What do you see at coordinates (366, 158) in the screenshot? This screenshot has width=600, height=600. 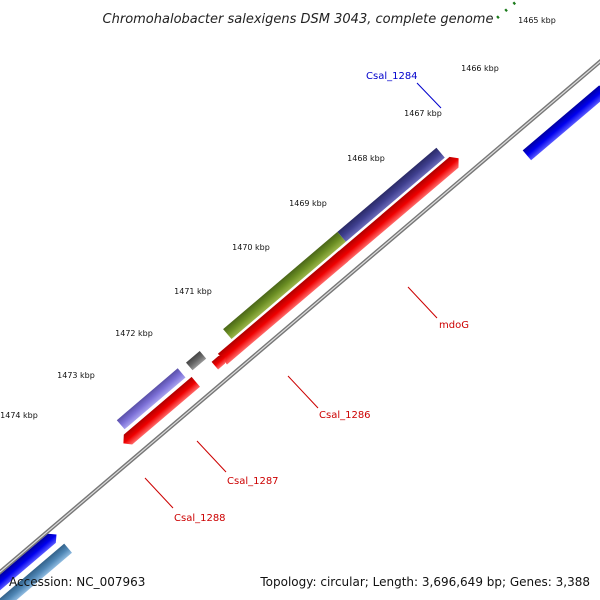 I see `tick-label-1468: 1468 kbp` at bounding box center [366, 158].